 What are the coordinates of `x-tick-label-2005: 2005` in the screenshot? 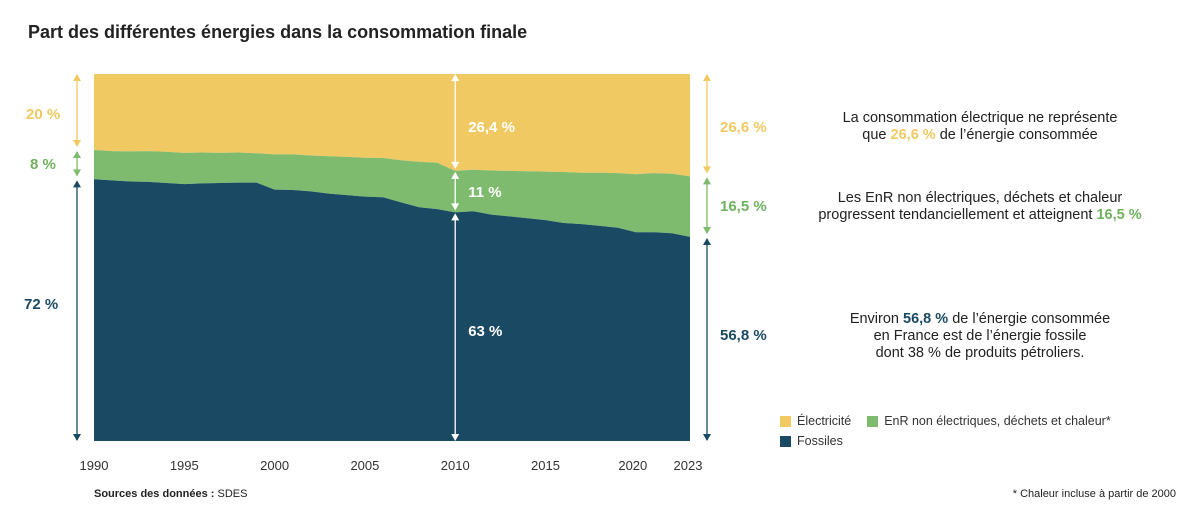 It's located at (364, 465).